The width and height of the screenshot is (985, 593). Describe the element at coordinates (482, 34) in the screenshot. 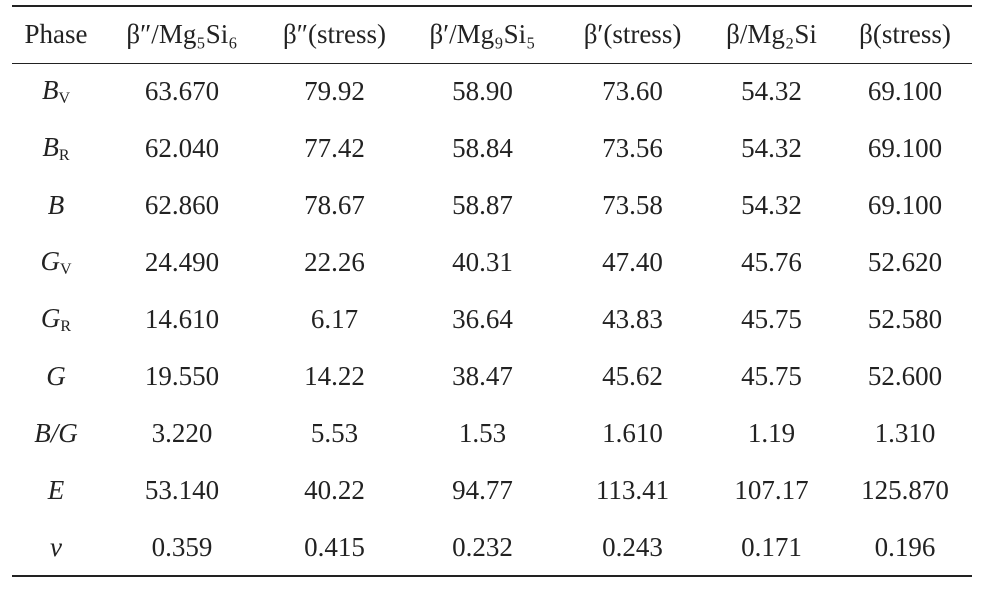

I see `column-header: β′/Mg₉Si₅` at that location.